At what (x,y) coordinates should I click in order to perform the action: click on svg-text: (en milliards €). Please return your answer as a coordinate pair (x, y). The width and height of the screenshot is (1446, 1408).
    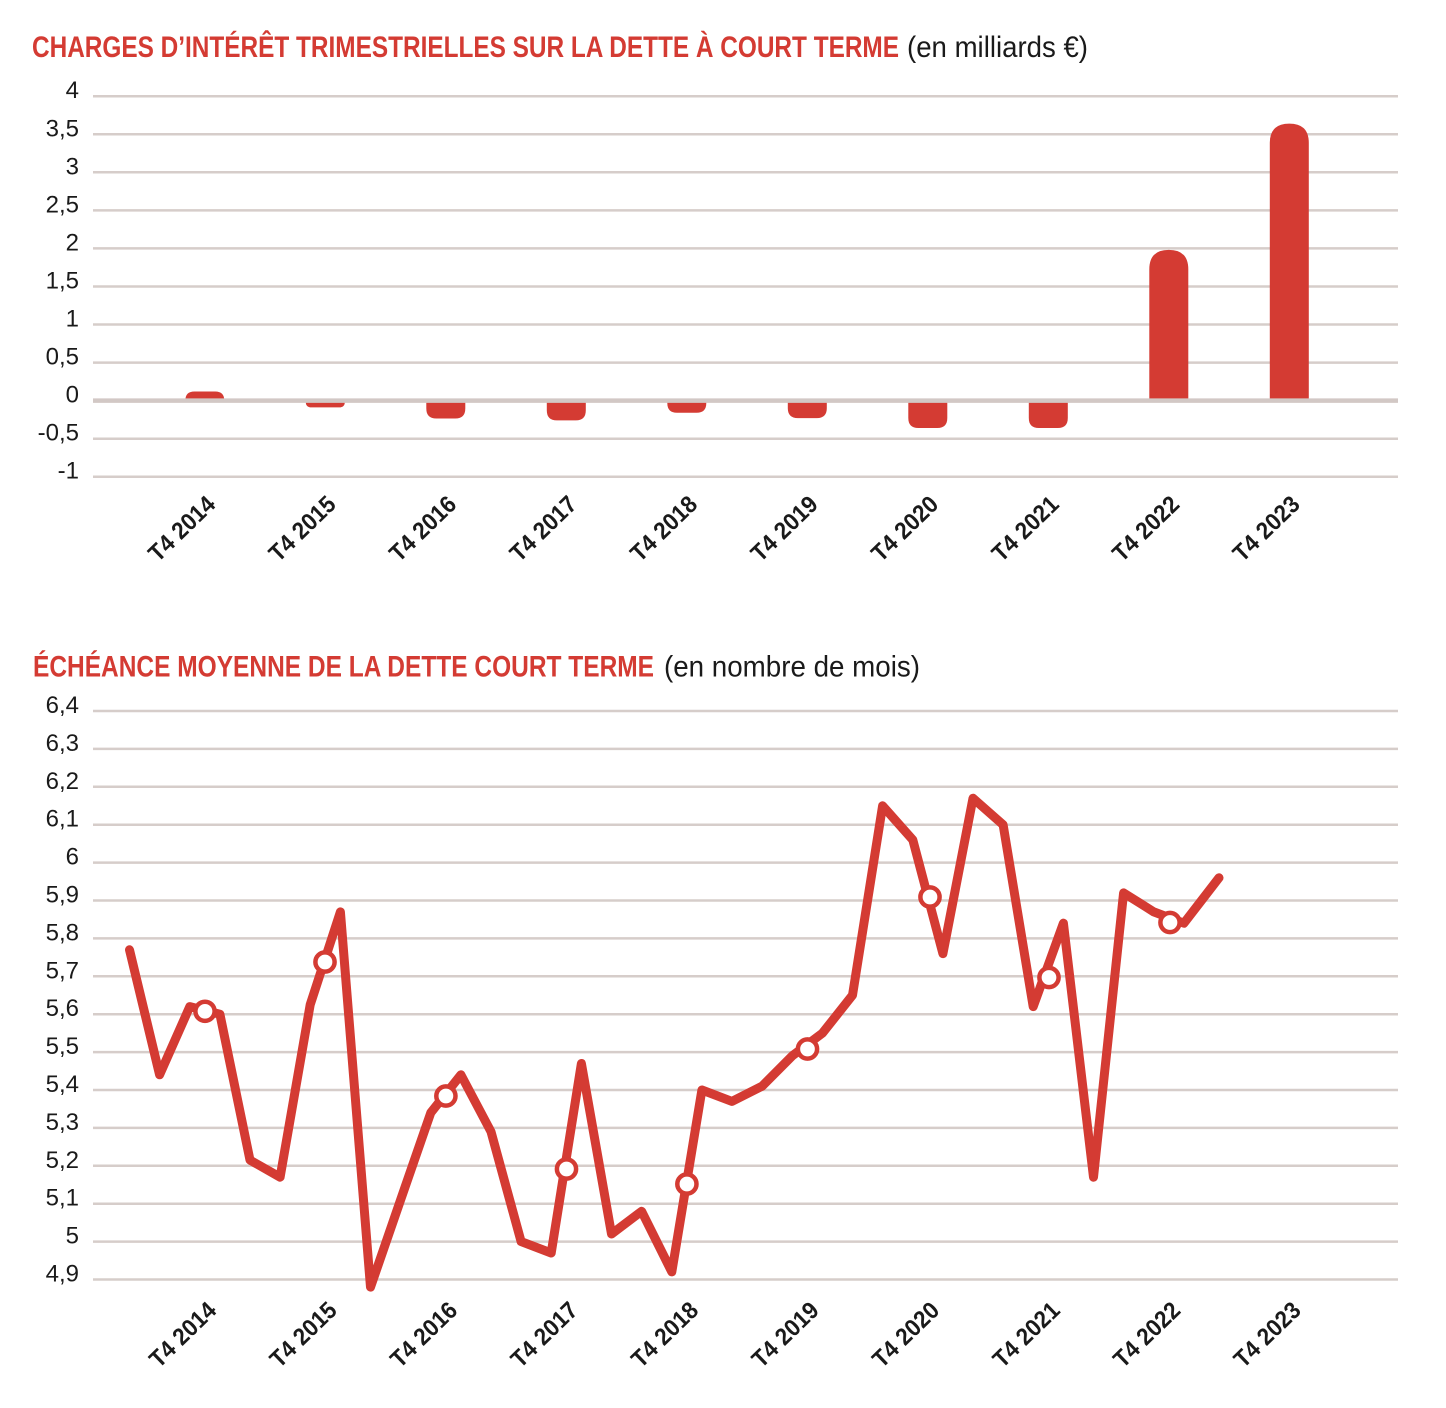
    Looking at the image, I should click on (997, 47).